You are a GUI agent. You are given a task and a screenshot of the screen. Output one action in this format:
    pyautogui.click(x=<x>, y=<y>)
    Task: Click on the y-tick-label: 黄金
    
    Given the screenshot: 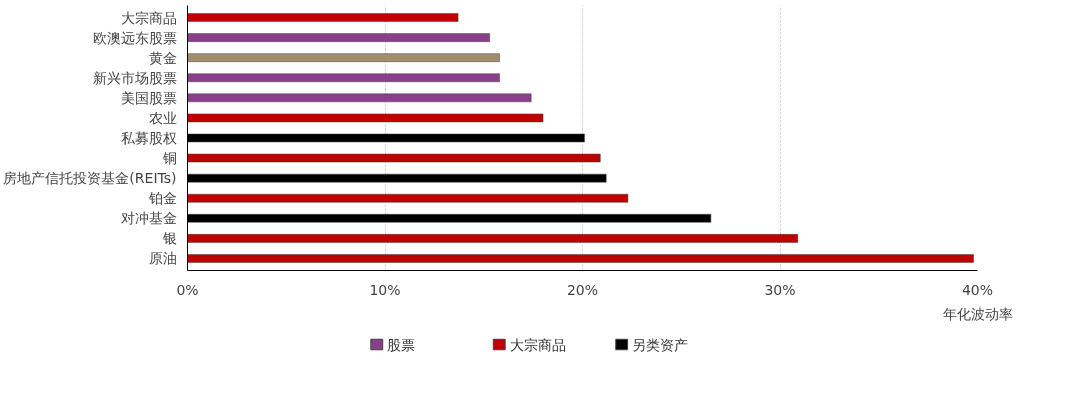 What is the action you would take?
    pyautogui.click(x=162, y=57)
    